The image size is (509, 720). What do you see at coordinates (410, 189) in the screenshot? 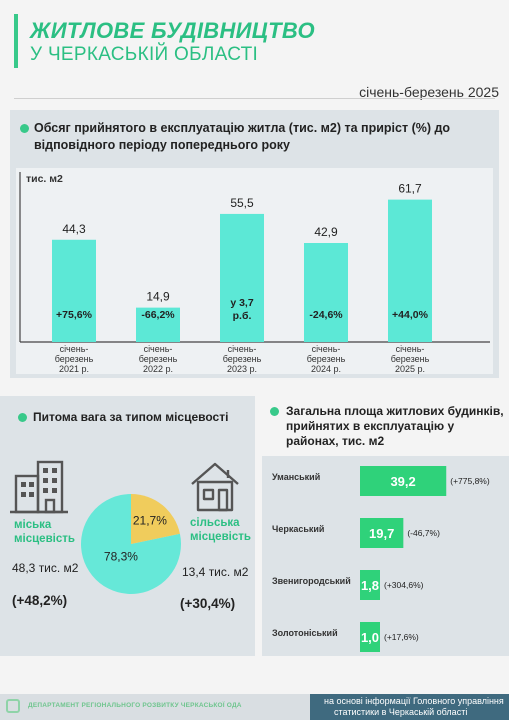
I see `bar-value-label: 61,7` at bounding box center [410, 189].